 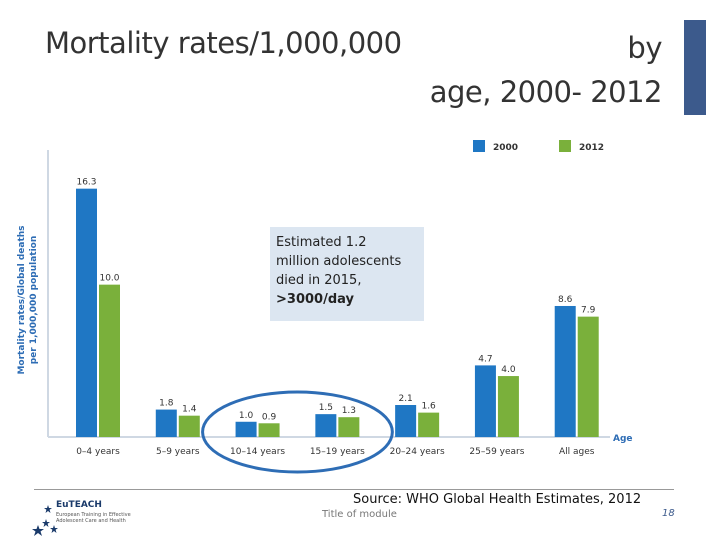 What do you see at coordinates (591, 148) in the screenshot?
I see `legend-label-2012: 2012` at bounding box center [591, 148].